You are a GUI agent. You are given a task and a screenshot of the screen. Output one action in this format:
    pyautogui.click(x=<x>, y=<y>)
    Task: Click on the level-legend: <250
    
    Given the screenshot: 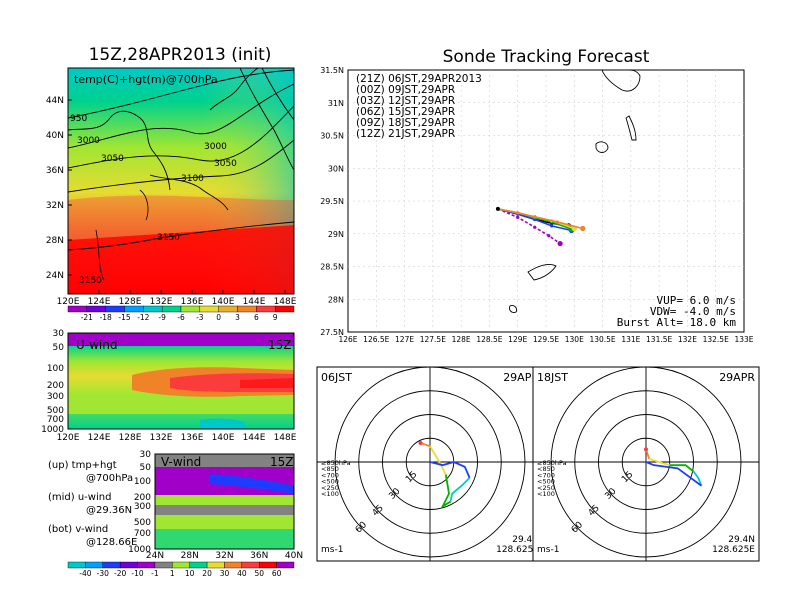 What is the action you would take?
    pyautogui.click(x=330, y=488)
    